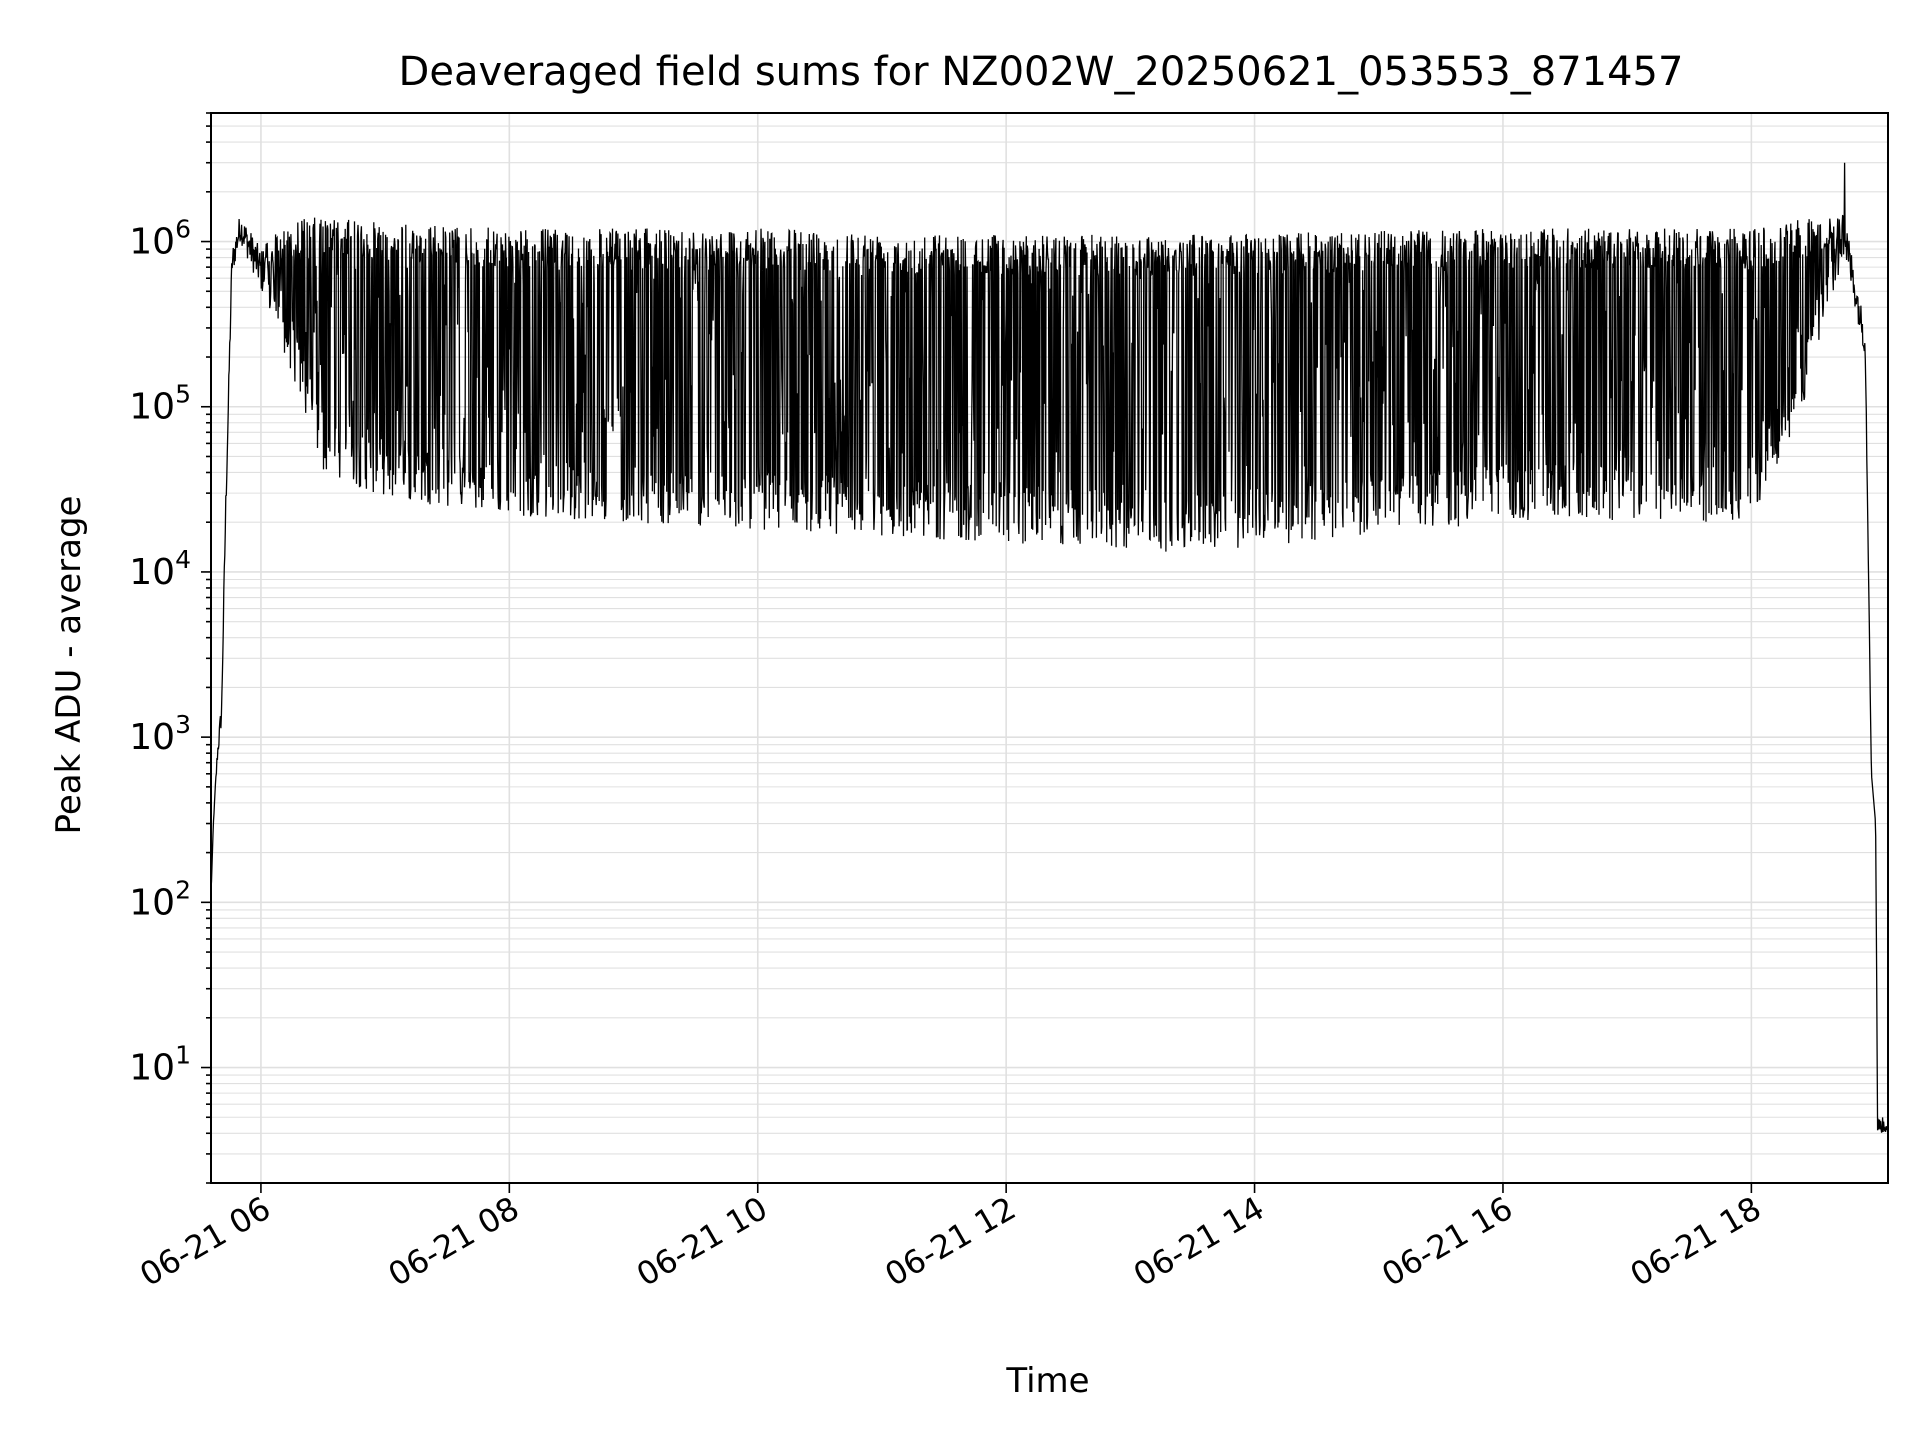  I want to click on x-axis-label: Time, so click(1047, 1381).